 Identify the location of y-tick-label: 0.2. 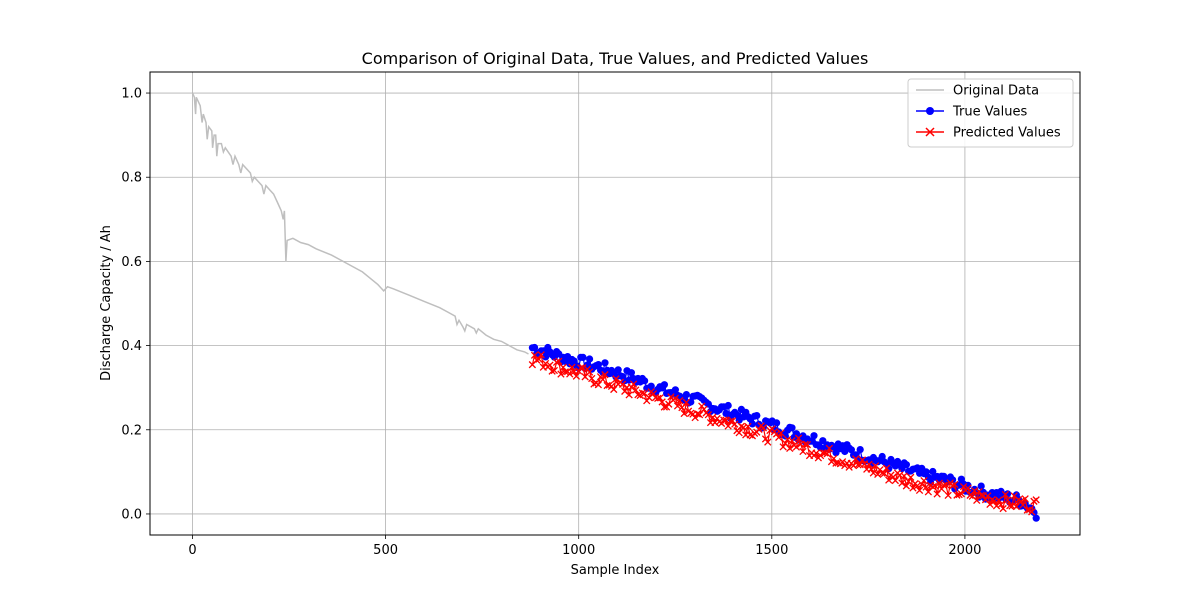
(131, 430).